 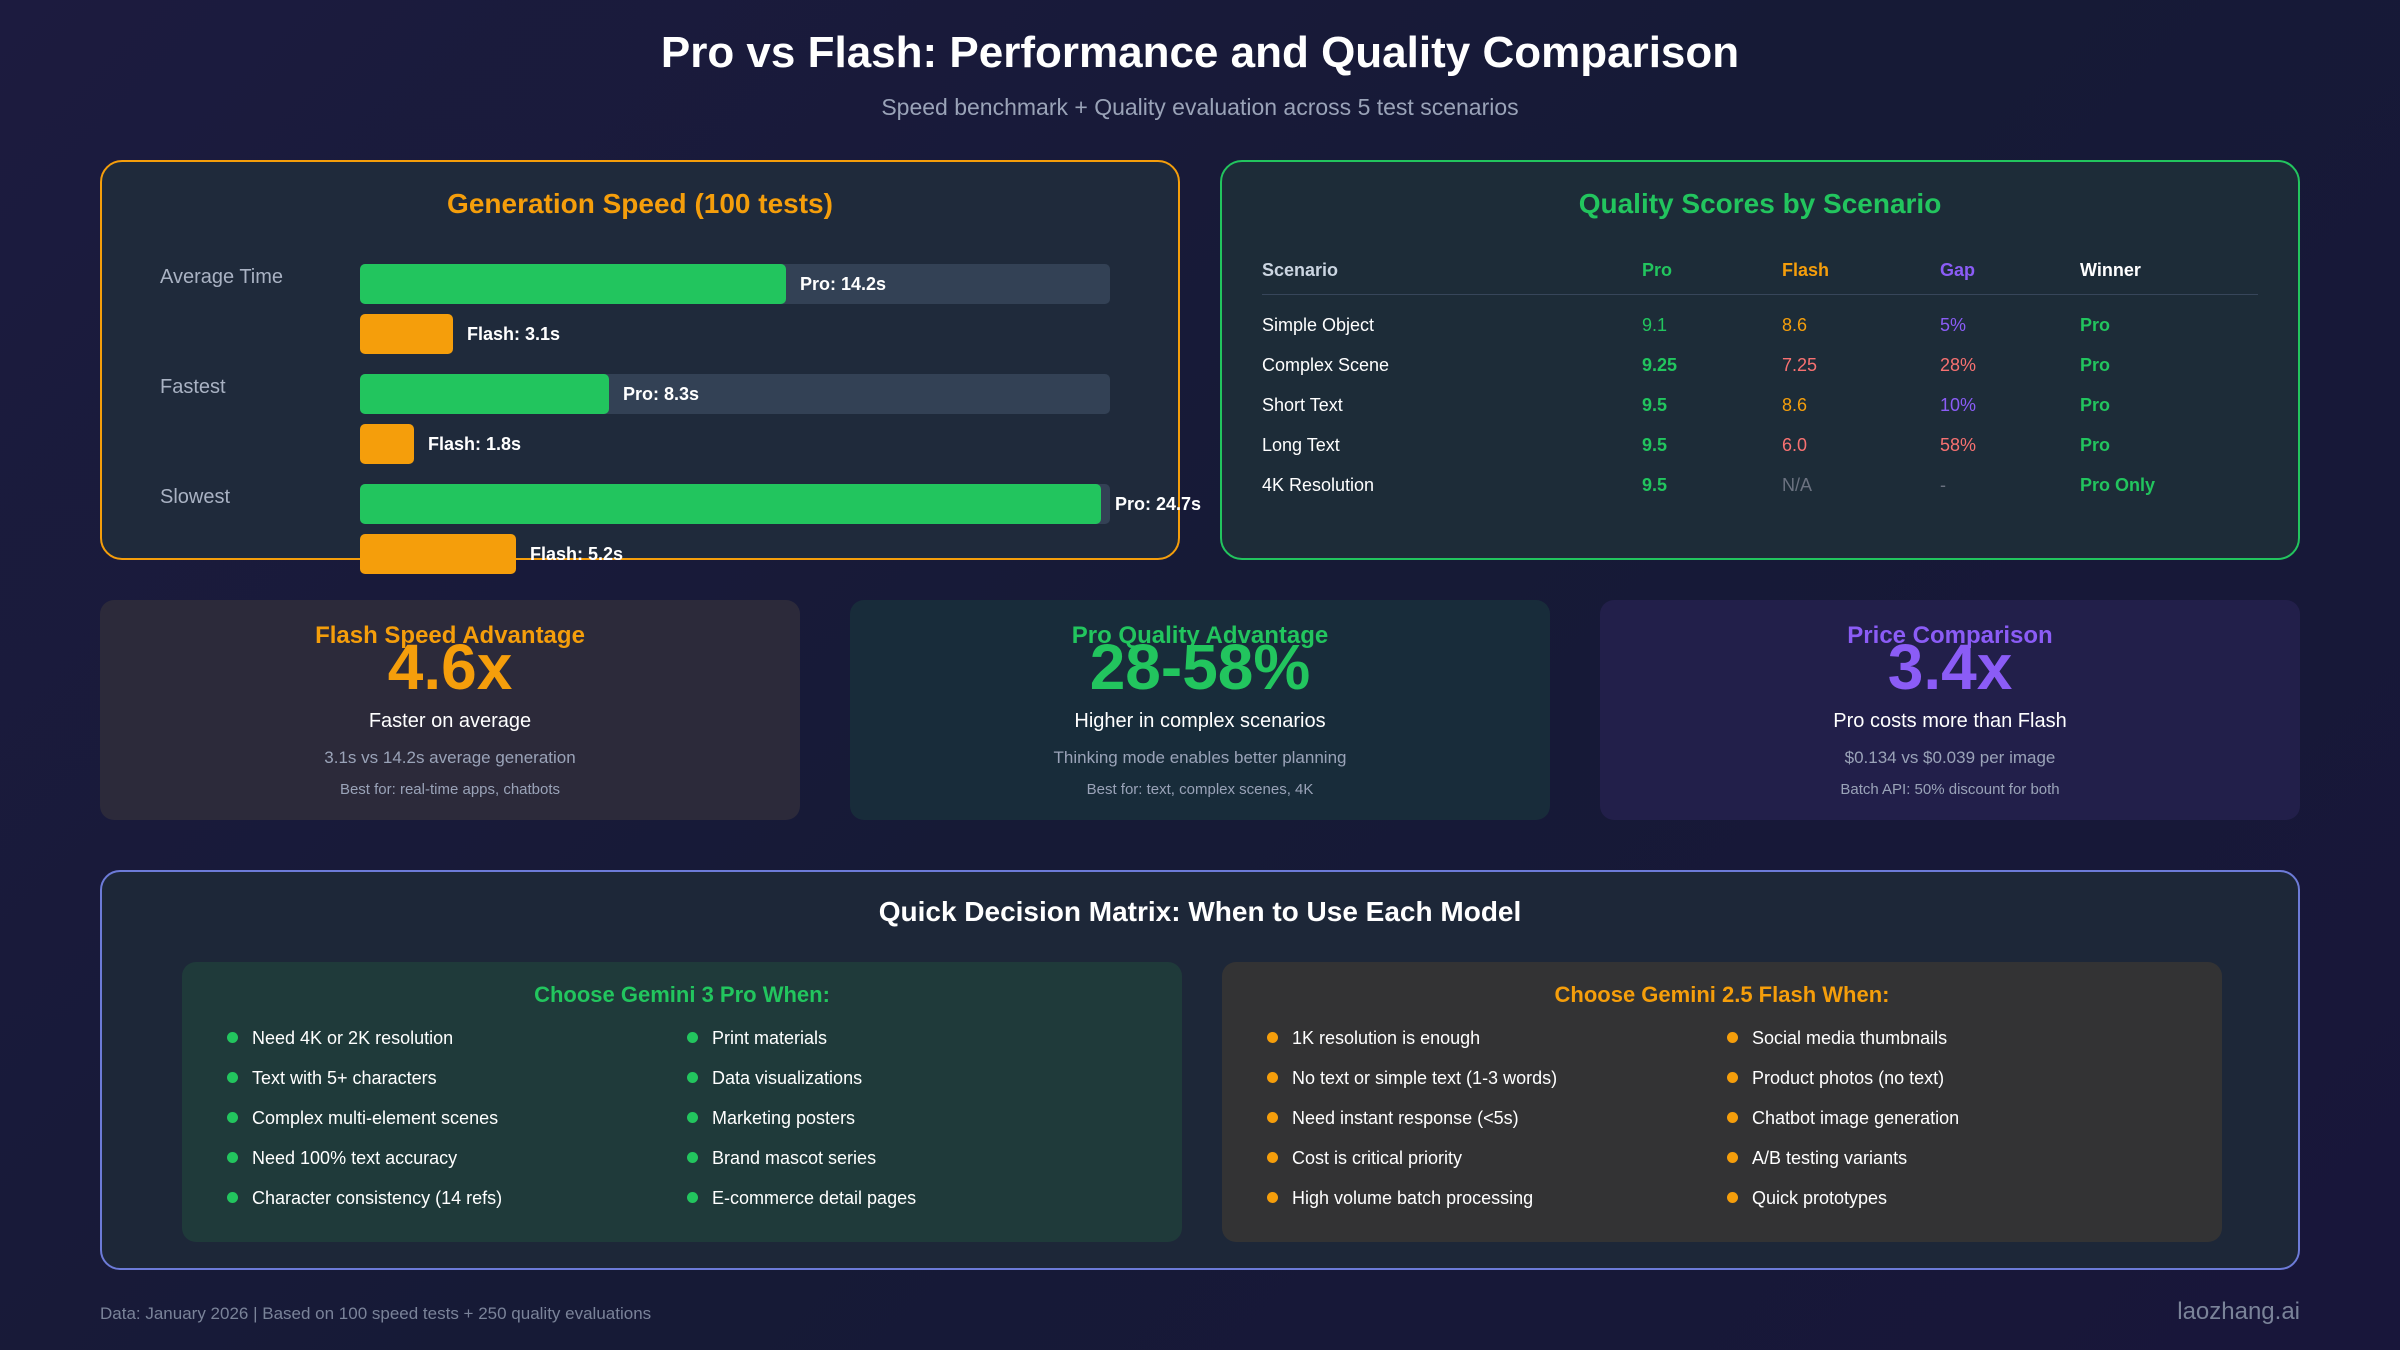 What do you see at coordinates (1200, 667) in the screenshot?
I see `card-big-value: 28-58%` at bounding box center [1200, 667].